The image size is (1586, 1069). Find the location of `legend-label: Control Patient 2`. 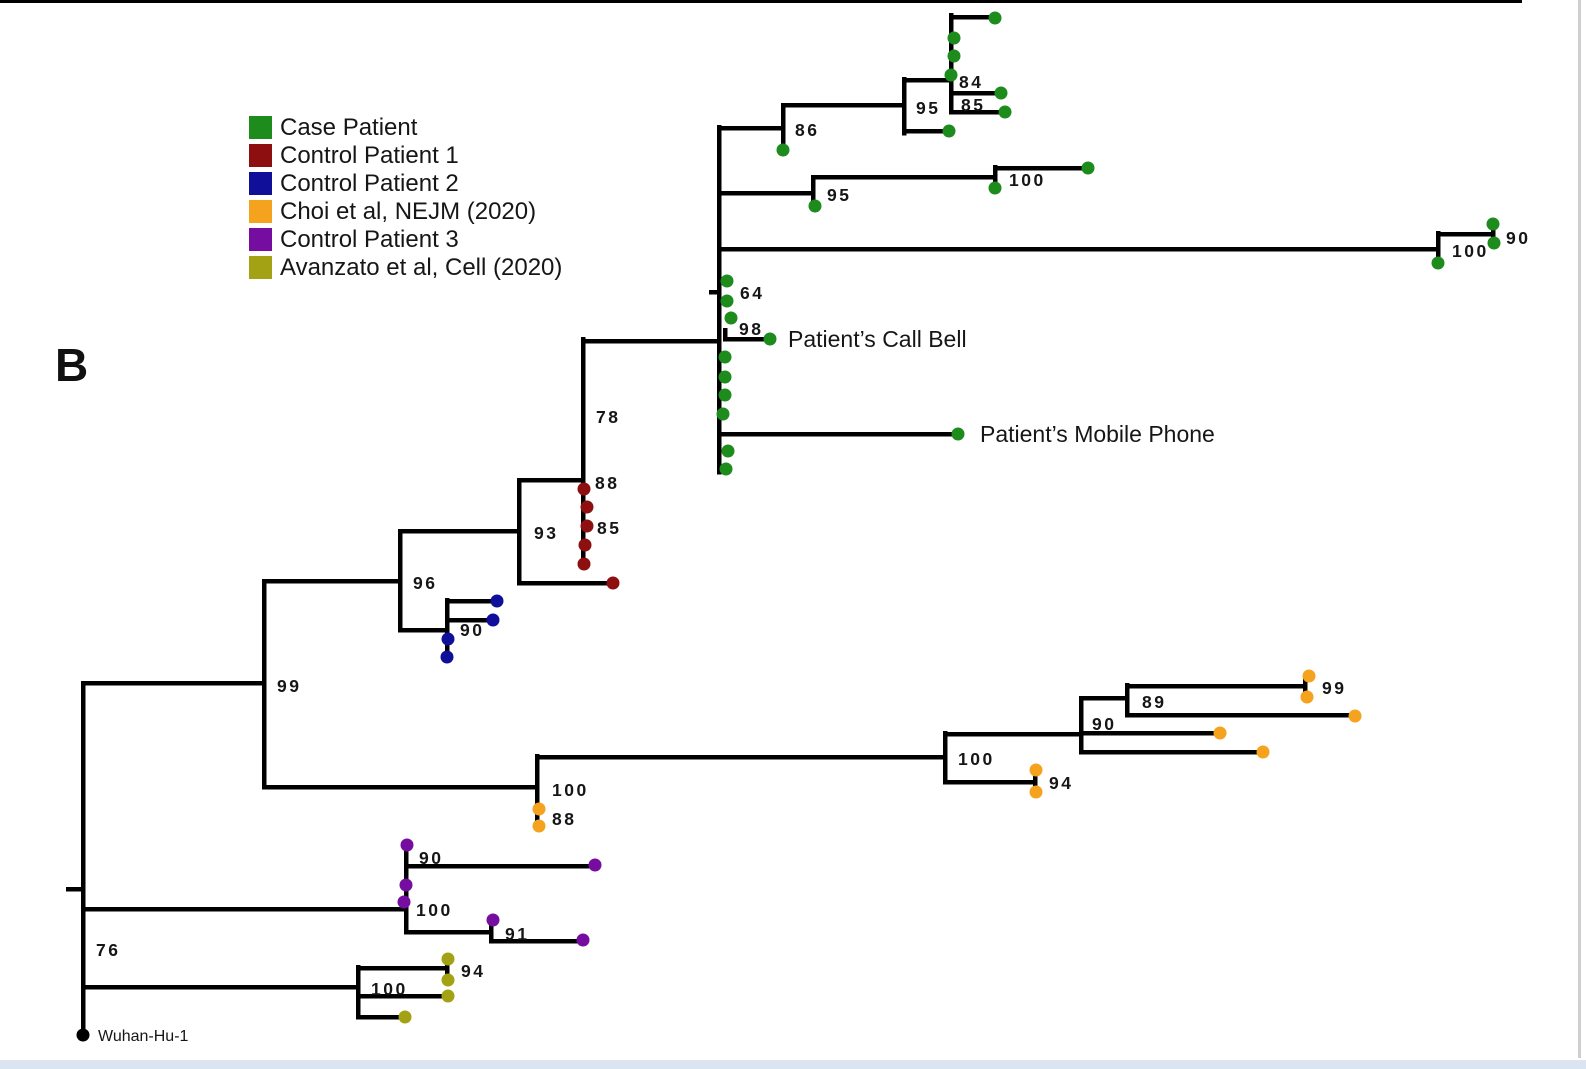

legend-label: Control Patient 2 is located at coordinates (369, 183).